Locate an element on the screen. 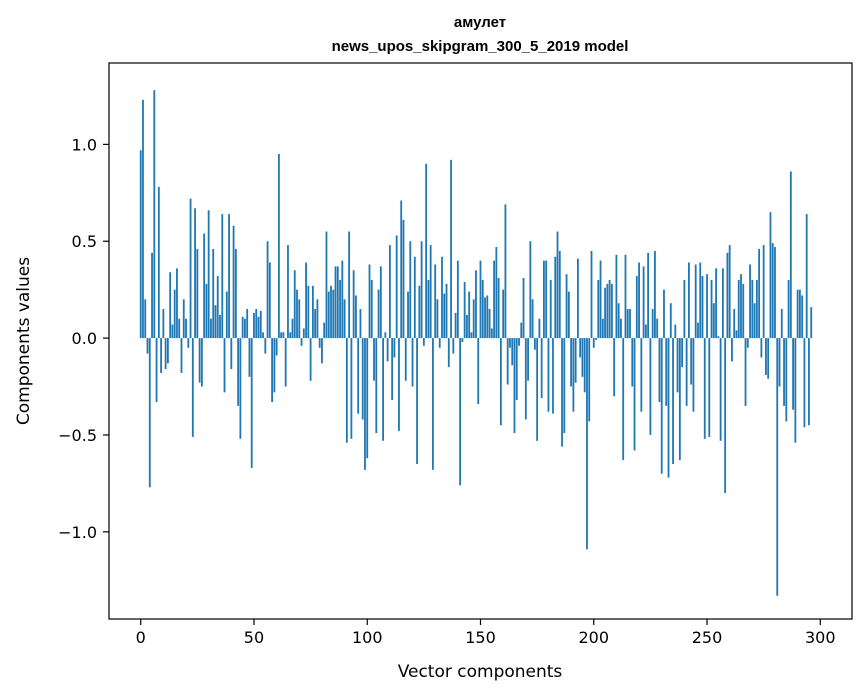 This screenshot has width=867, height=696. x-tick-label: 250 is located at coordinates (707, 637).